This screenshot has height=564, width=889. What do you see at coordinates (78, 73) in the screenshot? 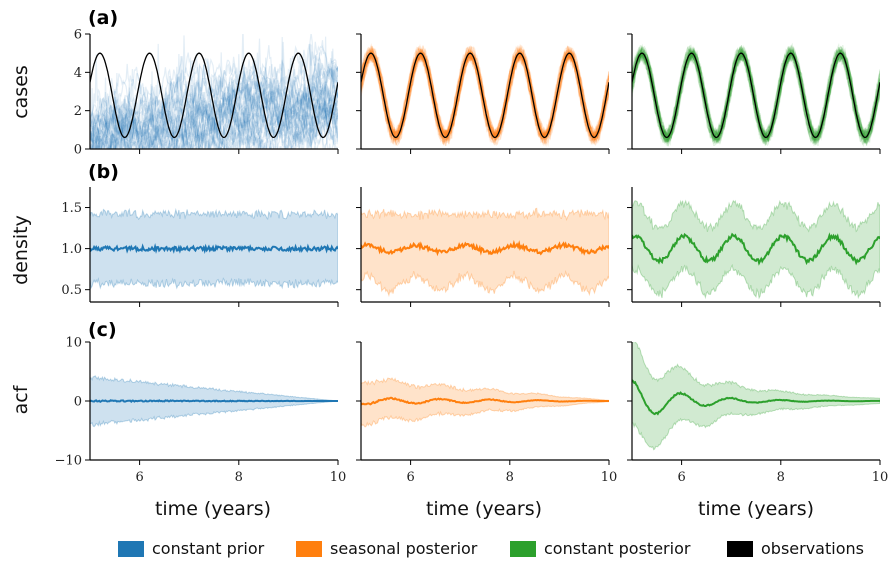
I see `y-tick-label: 4` at bounding box center [78, 73].